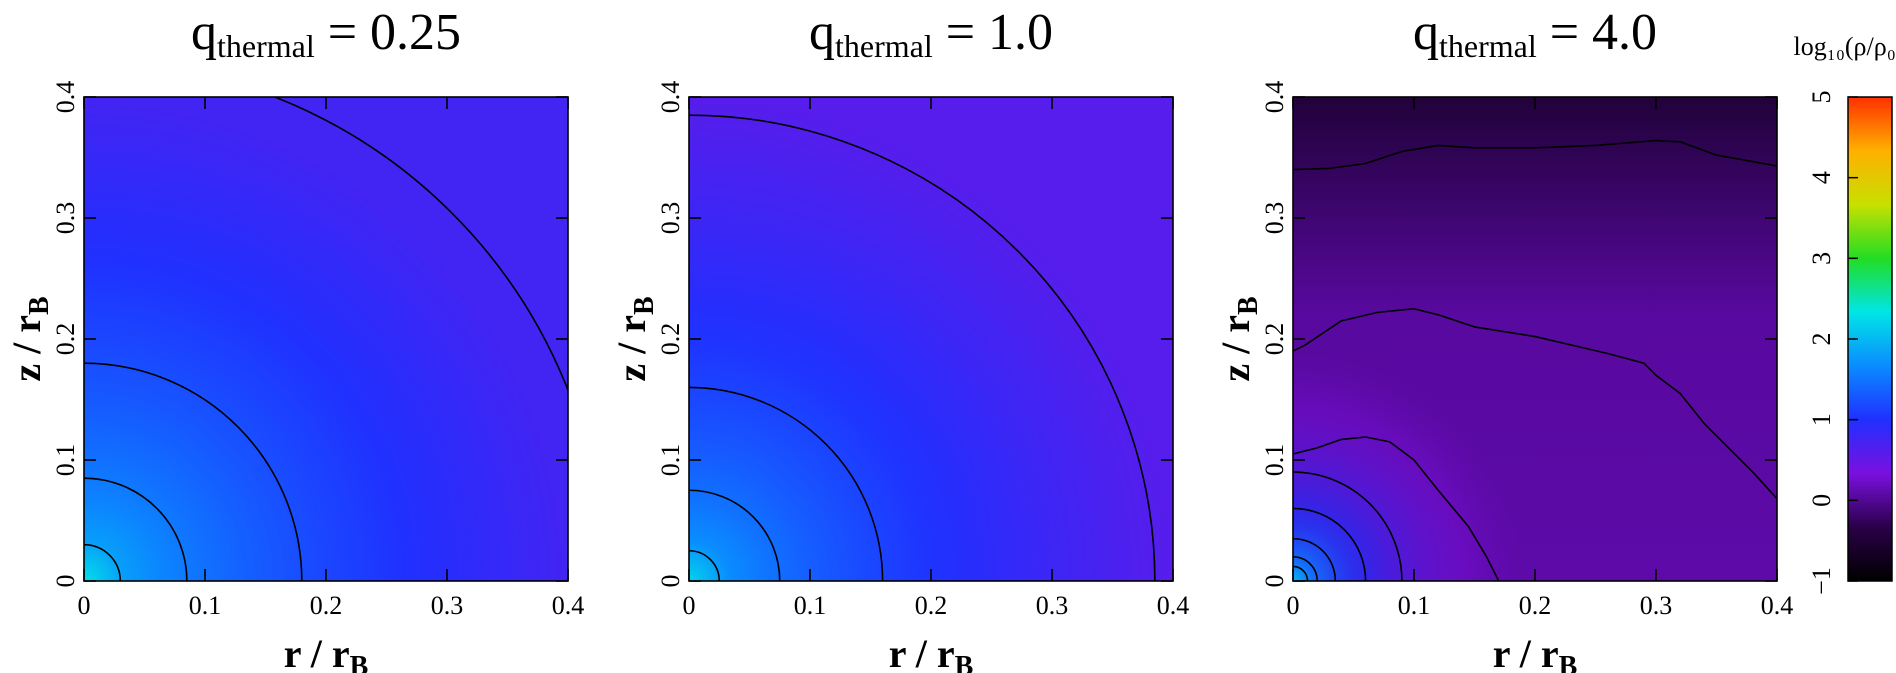  I want to click on panel-1-ylabel: z / rB, so click(29, 338).